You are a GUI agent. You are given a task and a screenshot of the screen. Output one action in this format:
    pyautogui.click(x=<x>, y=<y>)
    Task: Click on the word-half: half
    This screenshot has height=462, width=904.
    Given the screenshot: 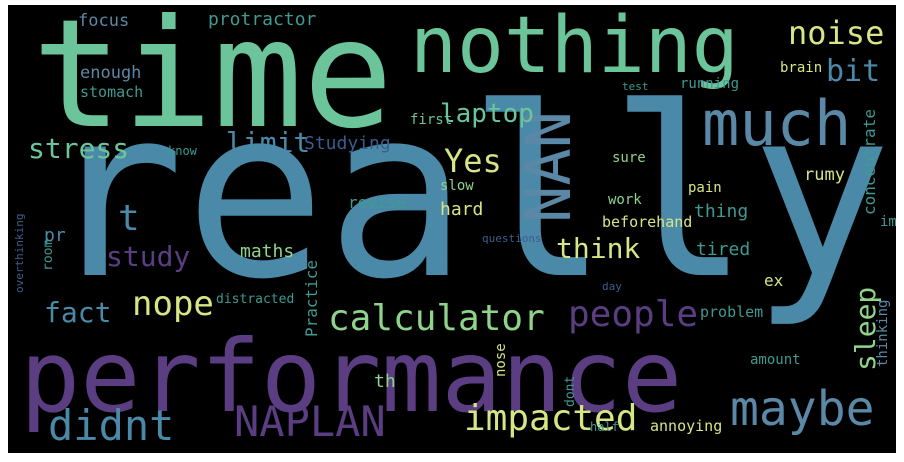 What is the action you would take?
    pyautogui.click(x=604, y=427)
    